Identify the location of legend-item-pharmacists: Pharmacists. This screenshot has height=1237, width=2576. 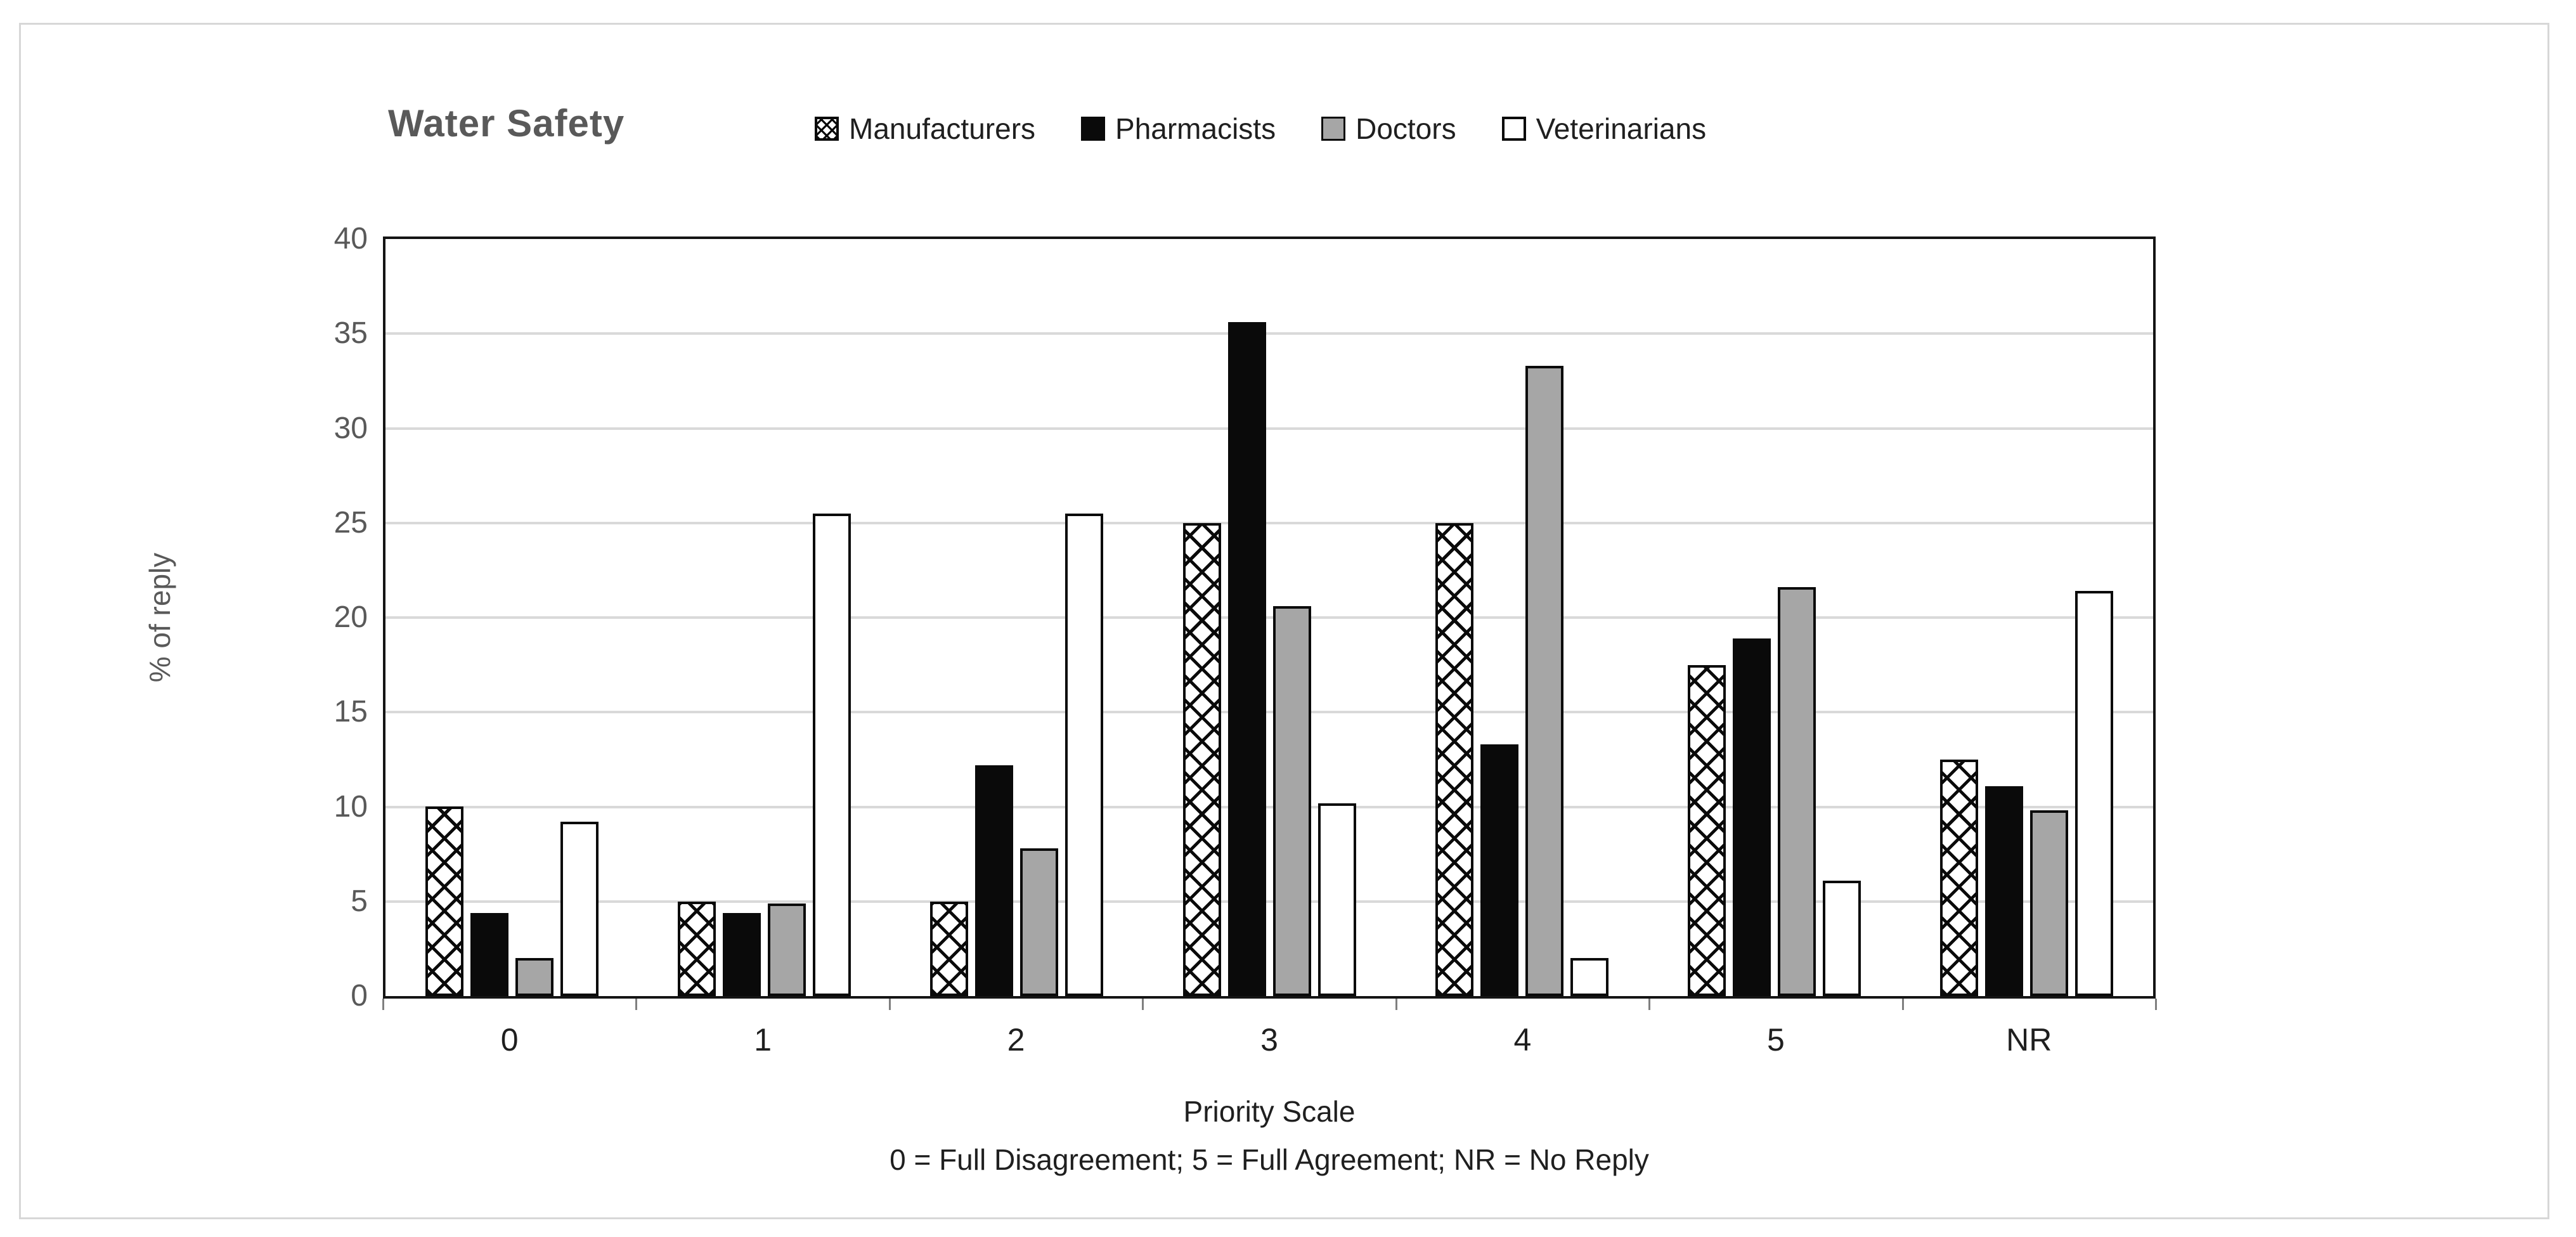
(1178, 129).